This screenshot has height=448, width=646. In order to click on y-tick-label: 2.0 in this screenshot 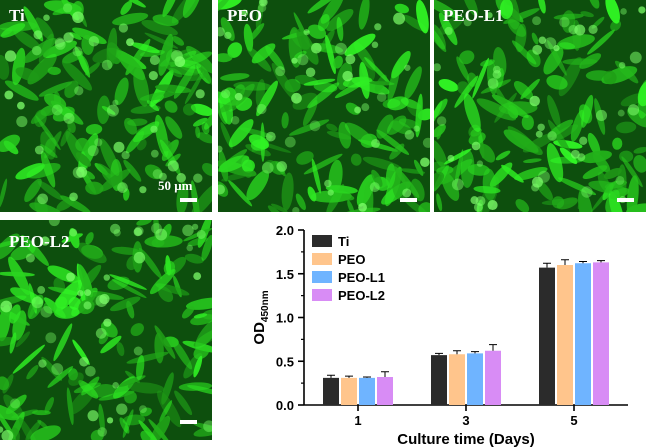, I will do `click(285, 230)`.